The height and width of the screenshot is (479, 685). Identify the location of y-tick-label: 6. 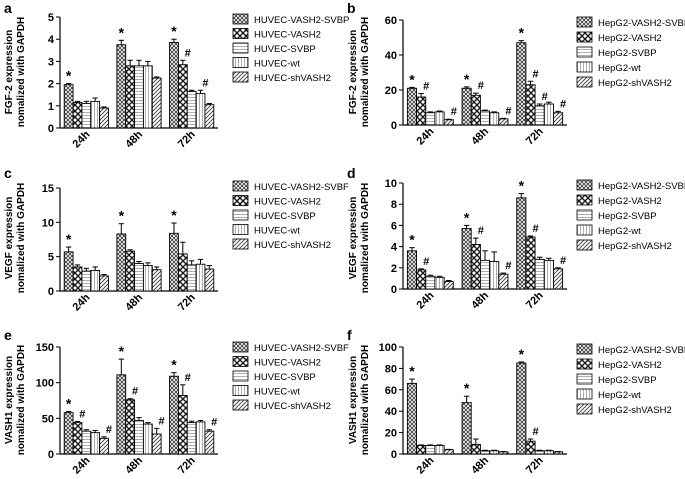
(394, 226).